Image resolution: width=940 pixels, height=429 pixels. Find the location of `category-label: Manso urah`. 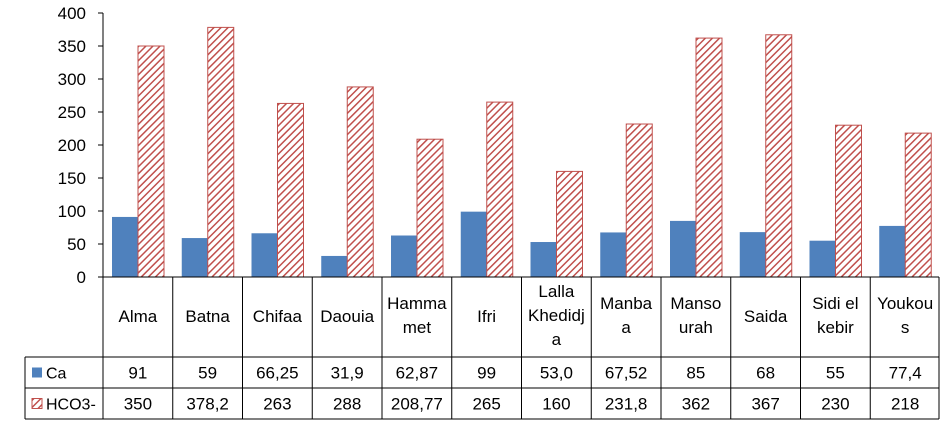

category-label: Manso urah is located at coordinates (695, 315).